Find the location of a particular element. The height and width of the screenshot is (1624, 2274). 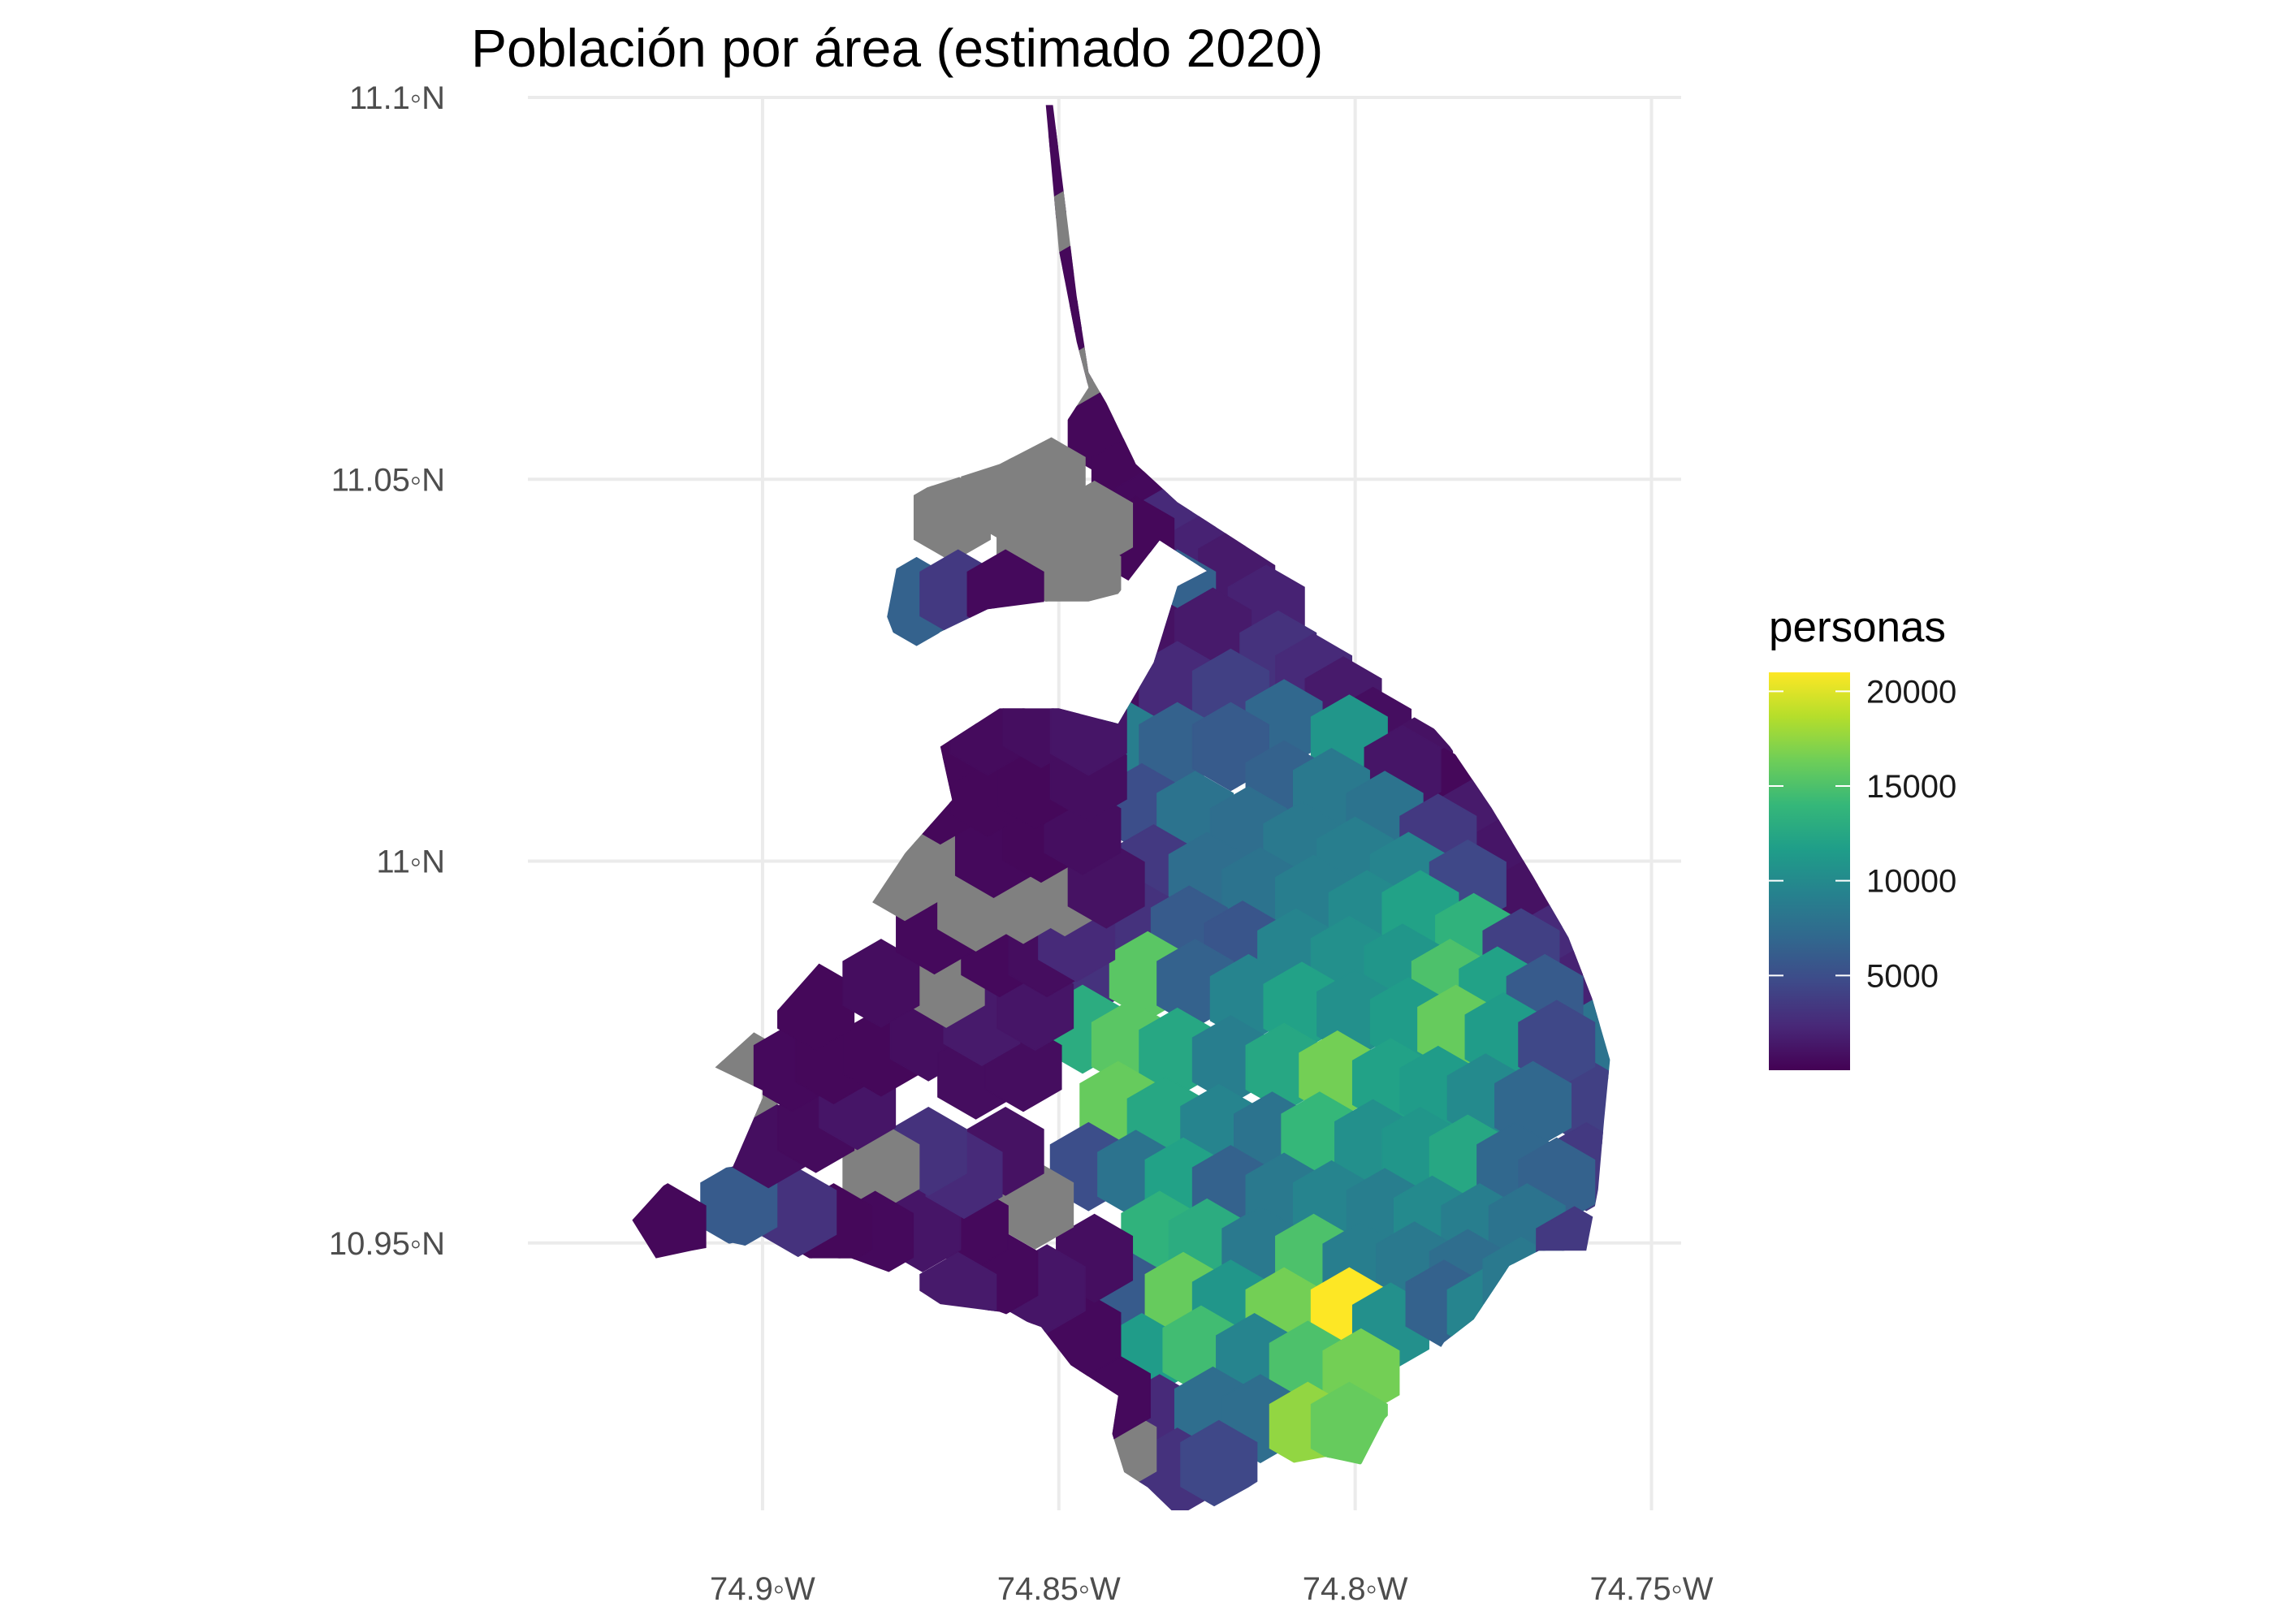

color-legend: personas 5000 10000 15000 20000 is located at coordinates (1863, 837).